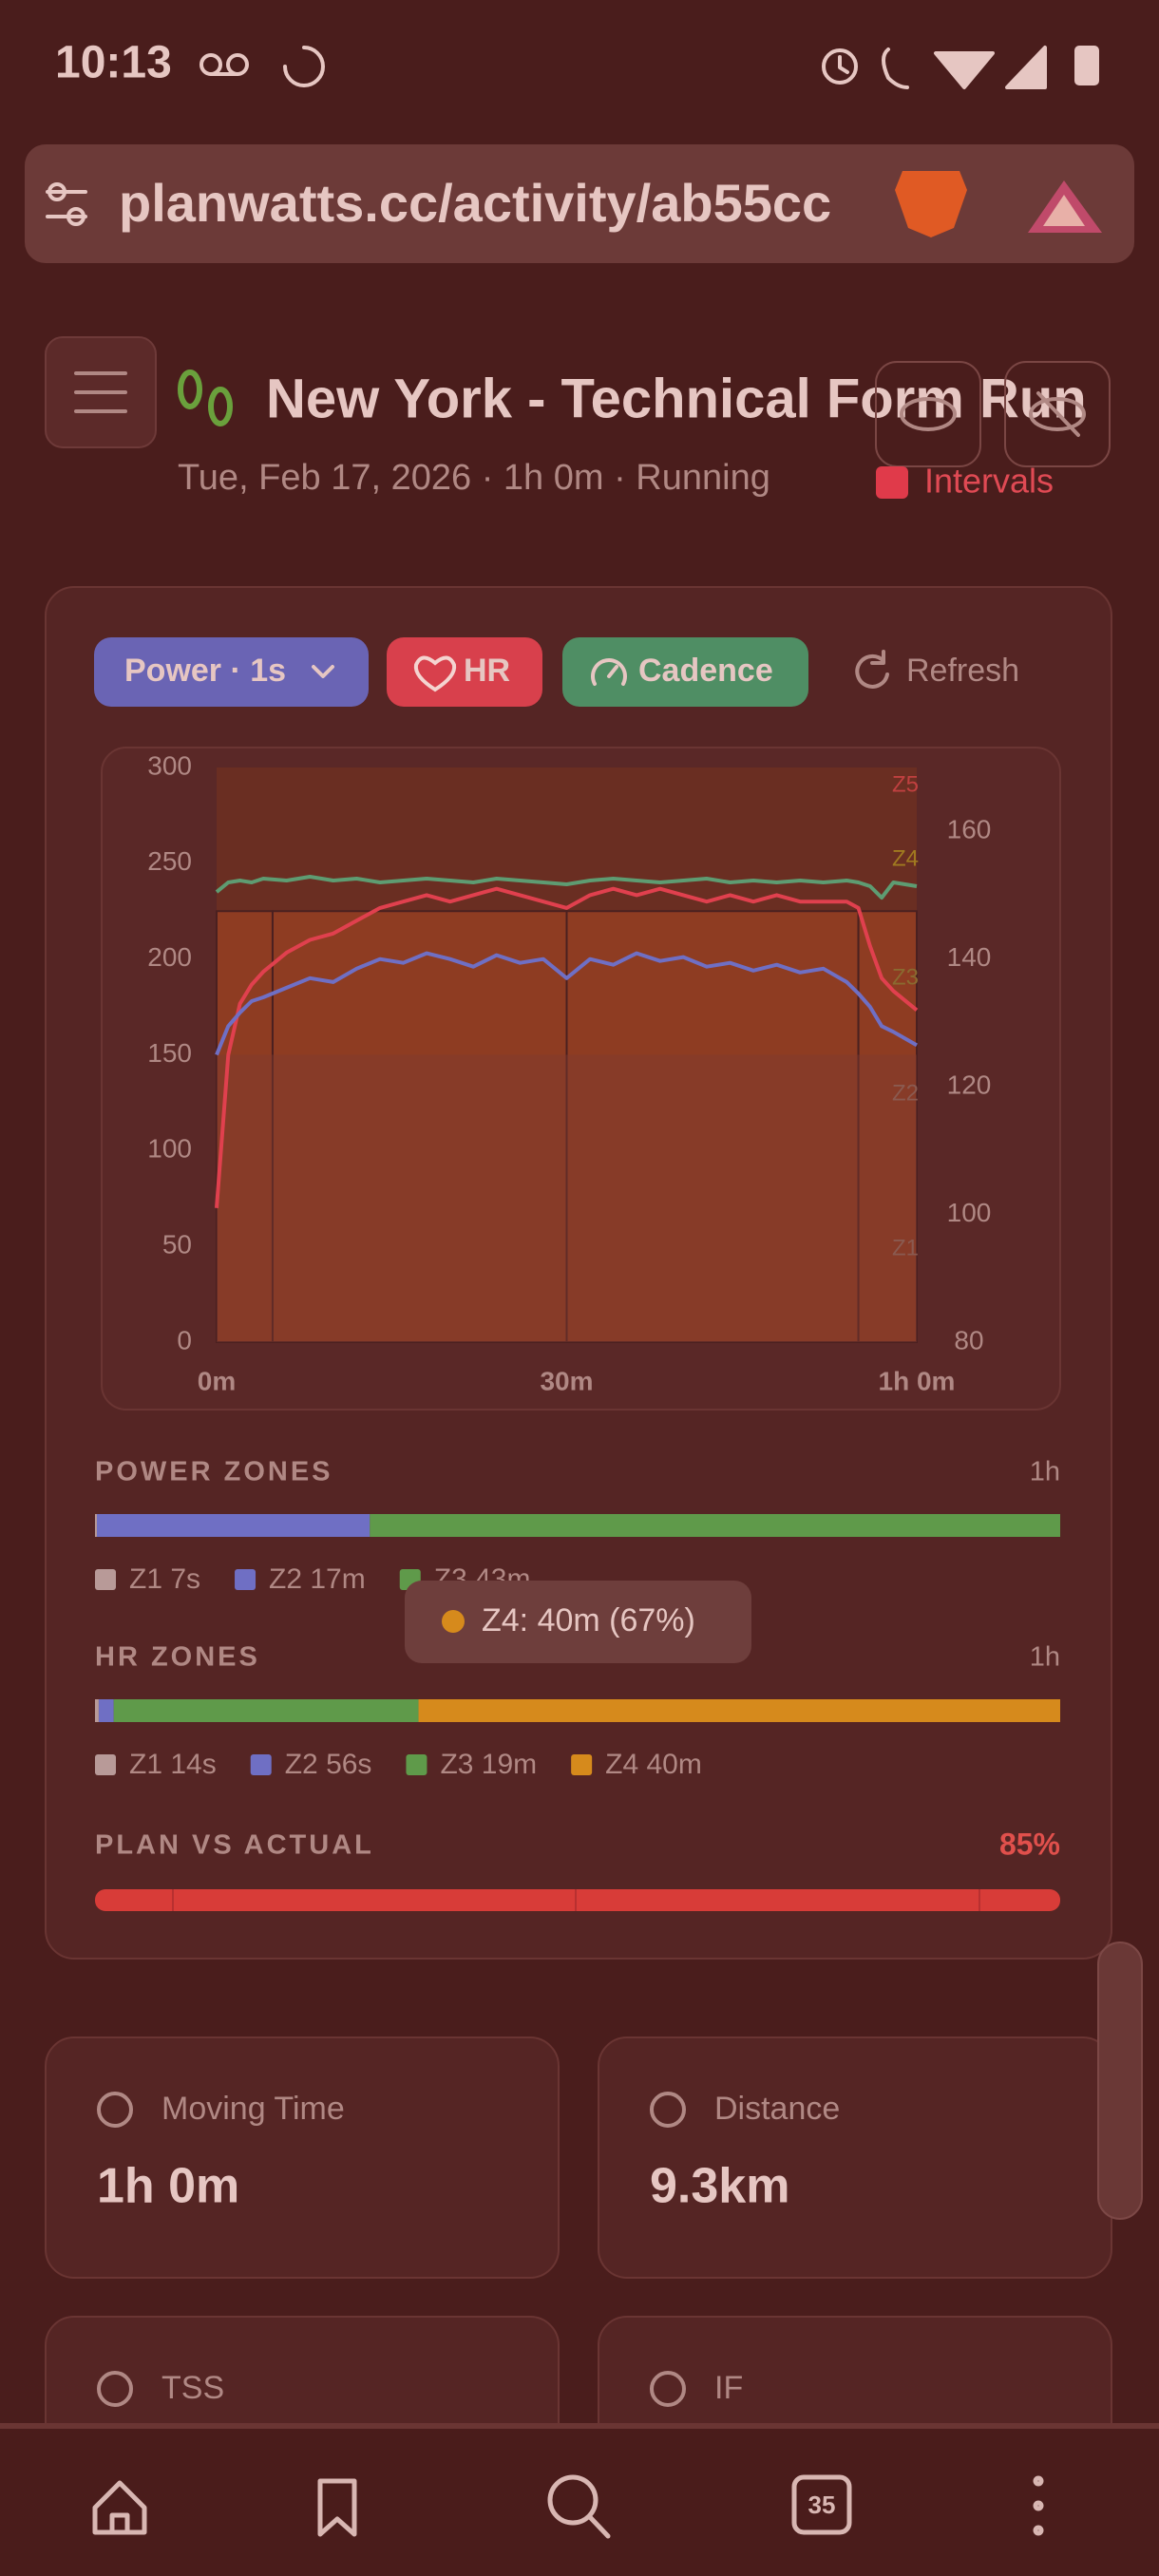  I want to click on intervals-badge: Intervals, so click(989, 481).